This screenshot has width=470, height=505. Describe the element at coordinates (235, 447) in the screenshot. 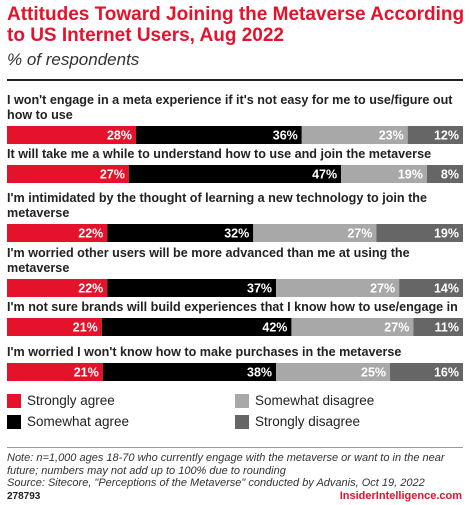

I see `bottom-divider` at that location.